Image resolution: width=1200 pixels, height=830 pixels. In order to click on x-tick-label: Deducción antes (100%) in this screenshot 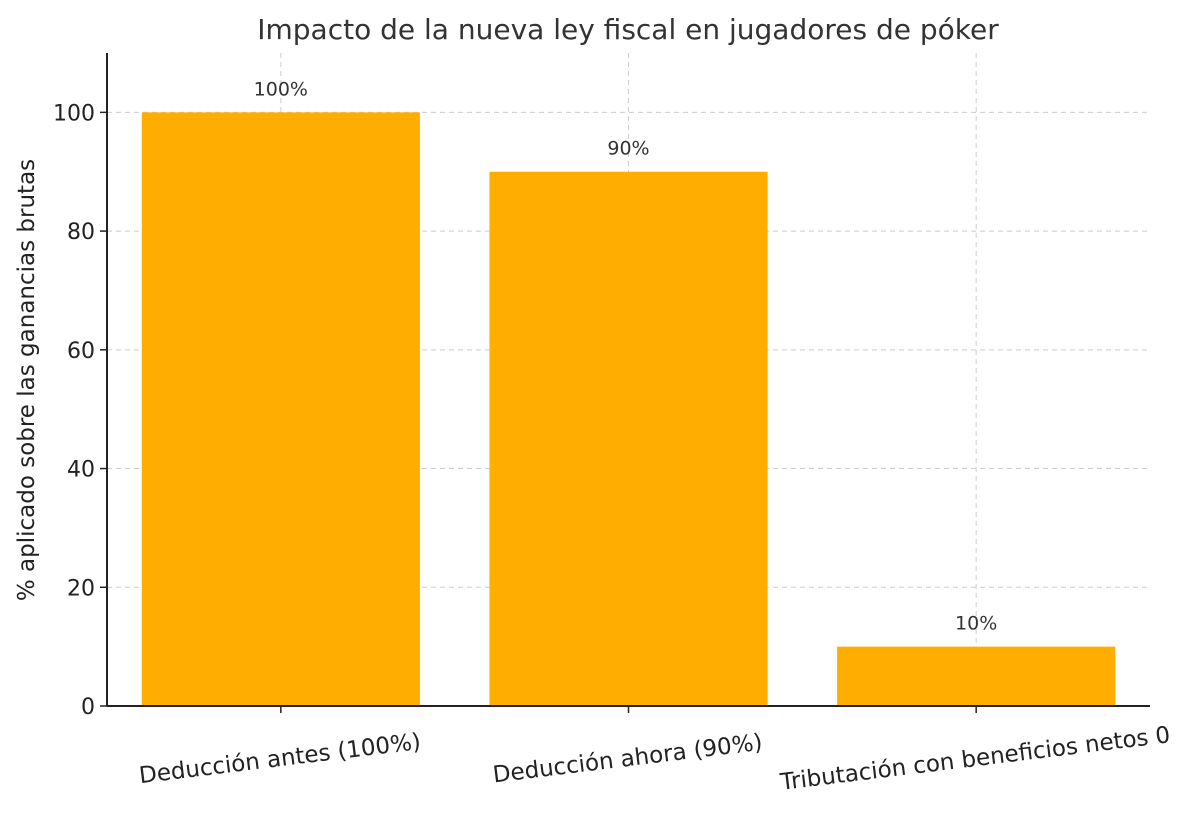, I will do `click(280, 759)`.